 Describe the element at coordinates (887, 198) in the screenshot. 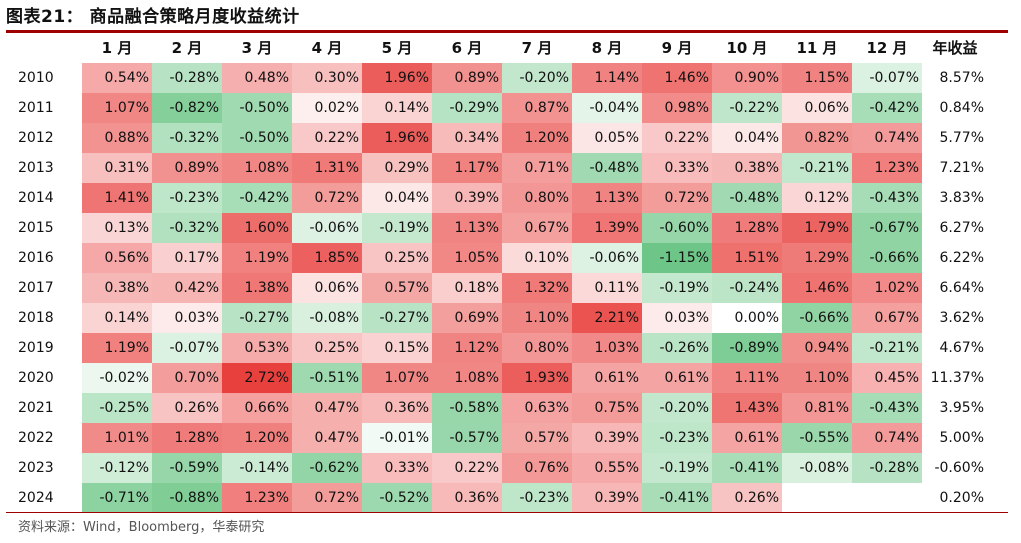

I see `heatmap-cell: -0.43%` at that location.